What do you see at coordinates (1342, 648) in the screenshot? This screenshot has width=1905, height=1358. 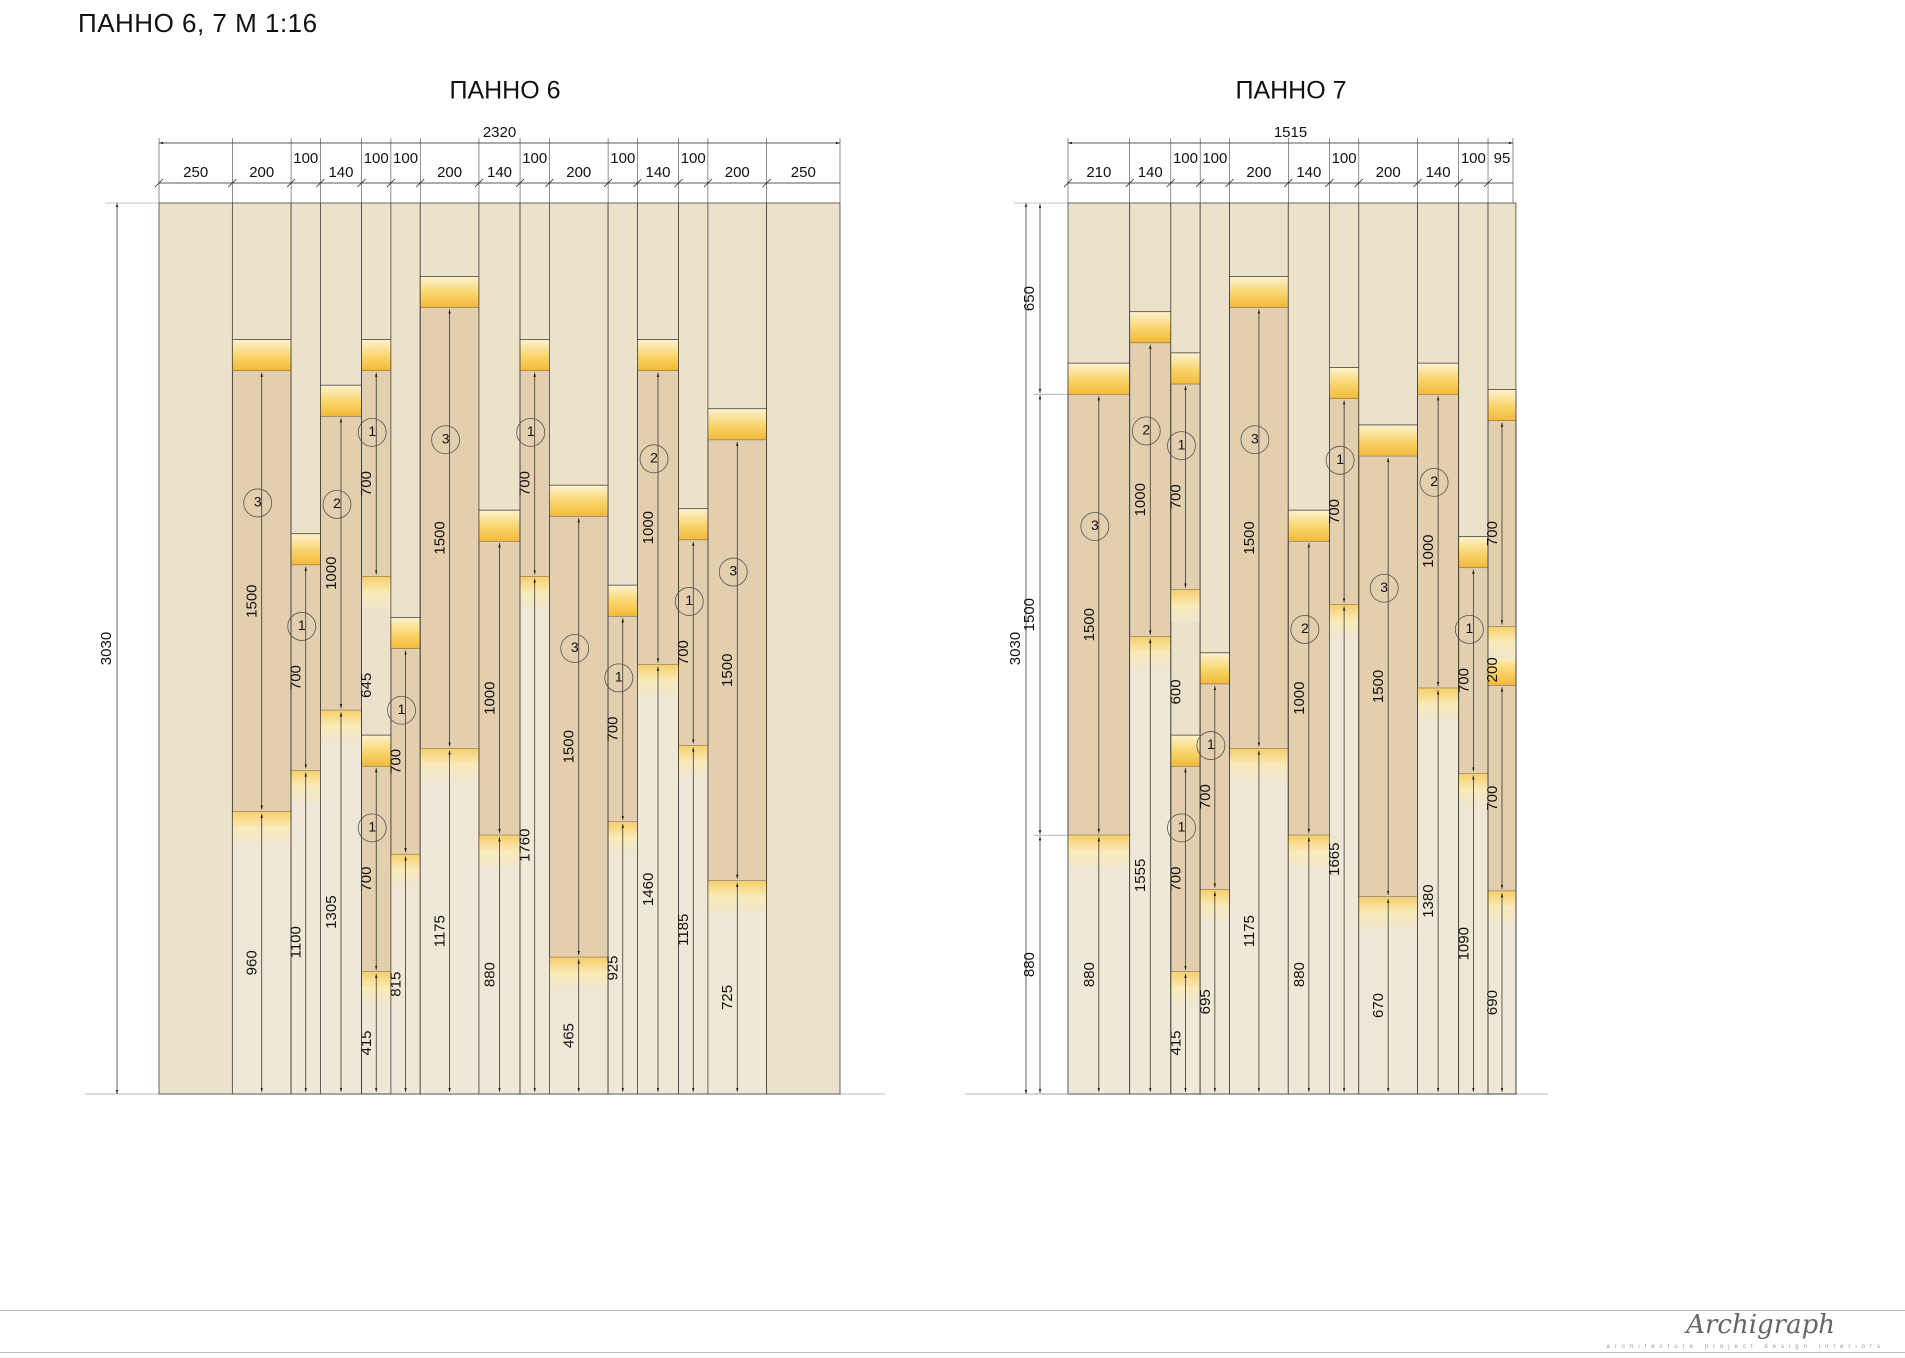 I see `panel-strip: 700 1 1665` at bounding box center [1342, 648].